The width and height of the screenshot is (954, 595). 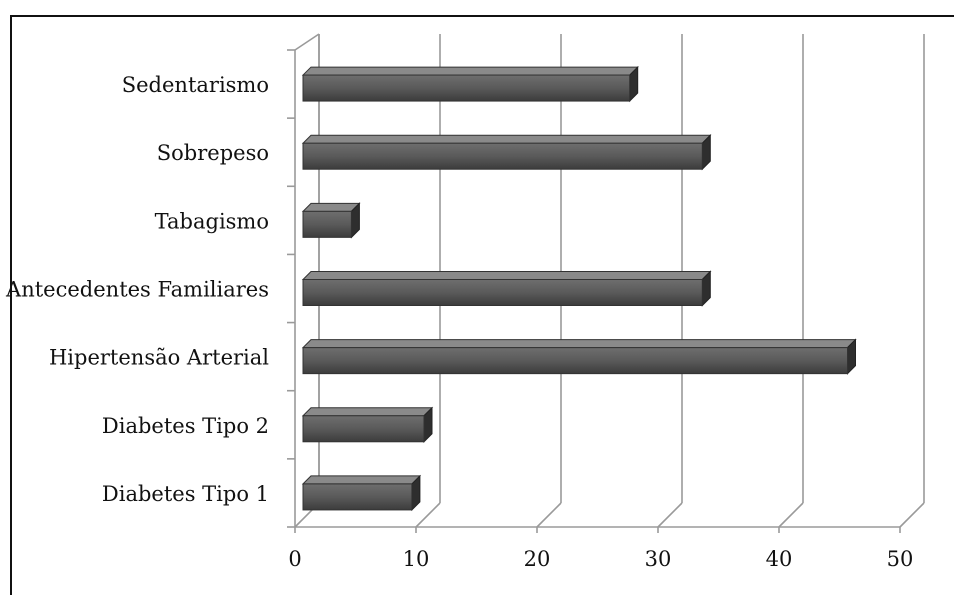 What do you see at coordinates (506, 152) in the screenshot?
I see `bar-sobrepeso` at bounding box center [506, 152].